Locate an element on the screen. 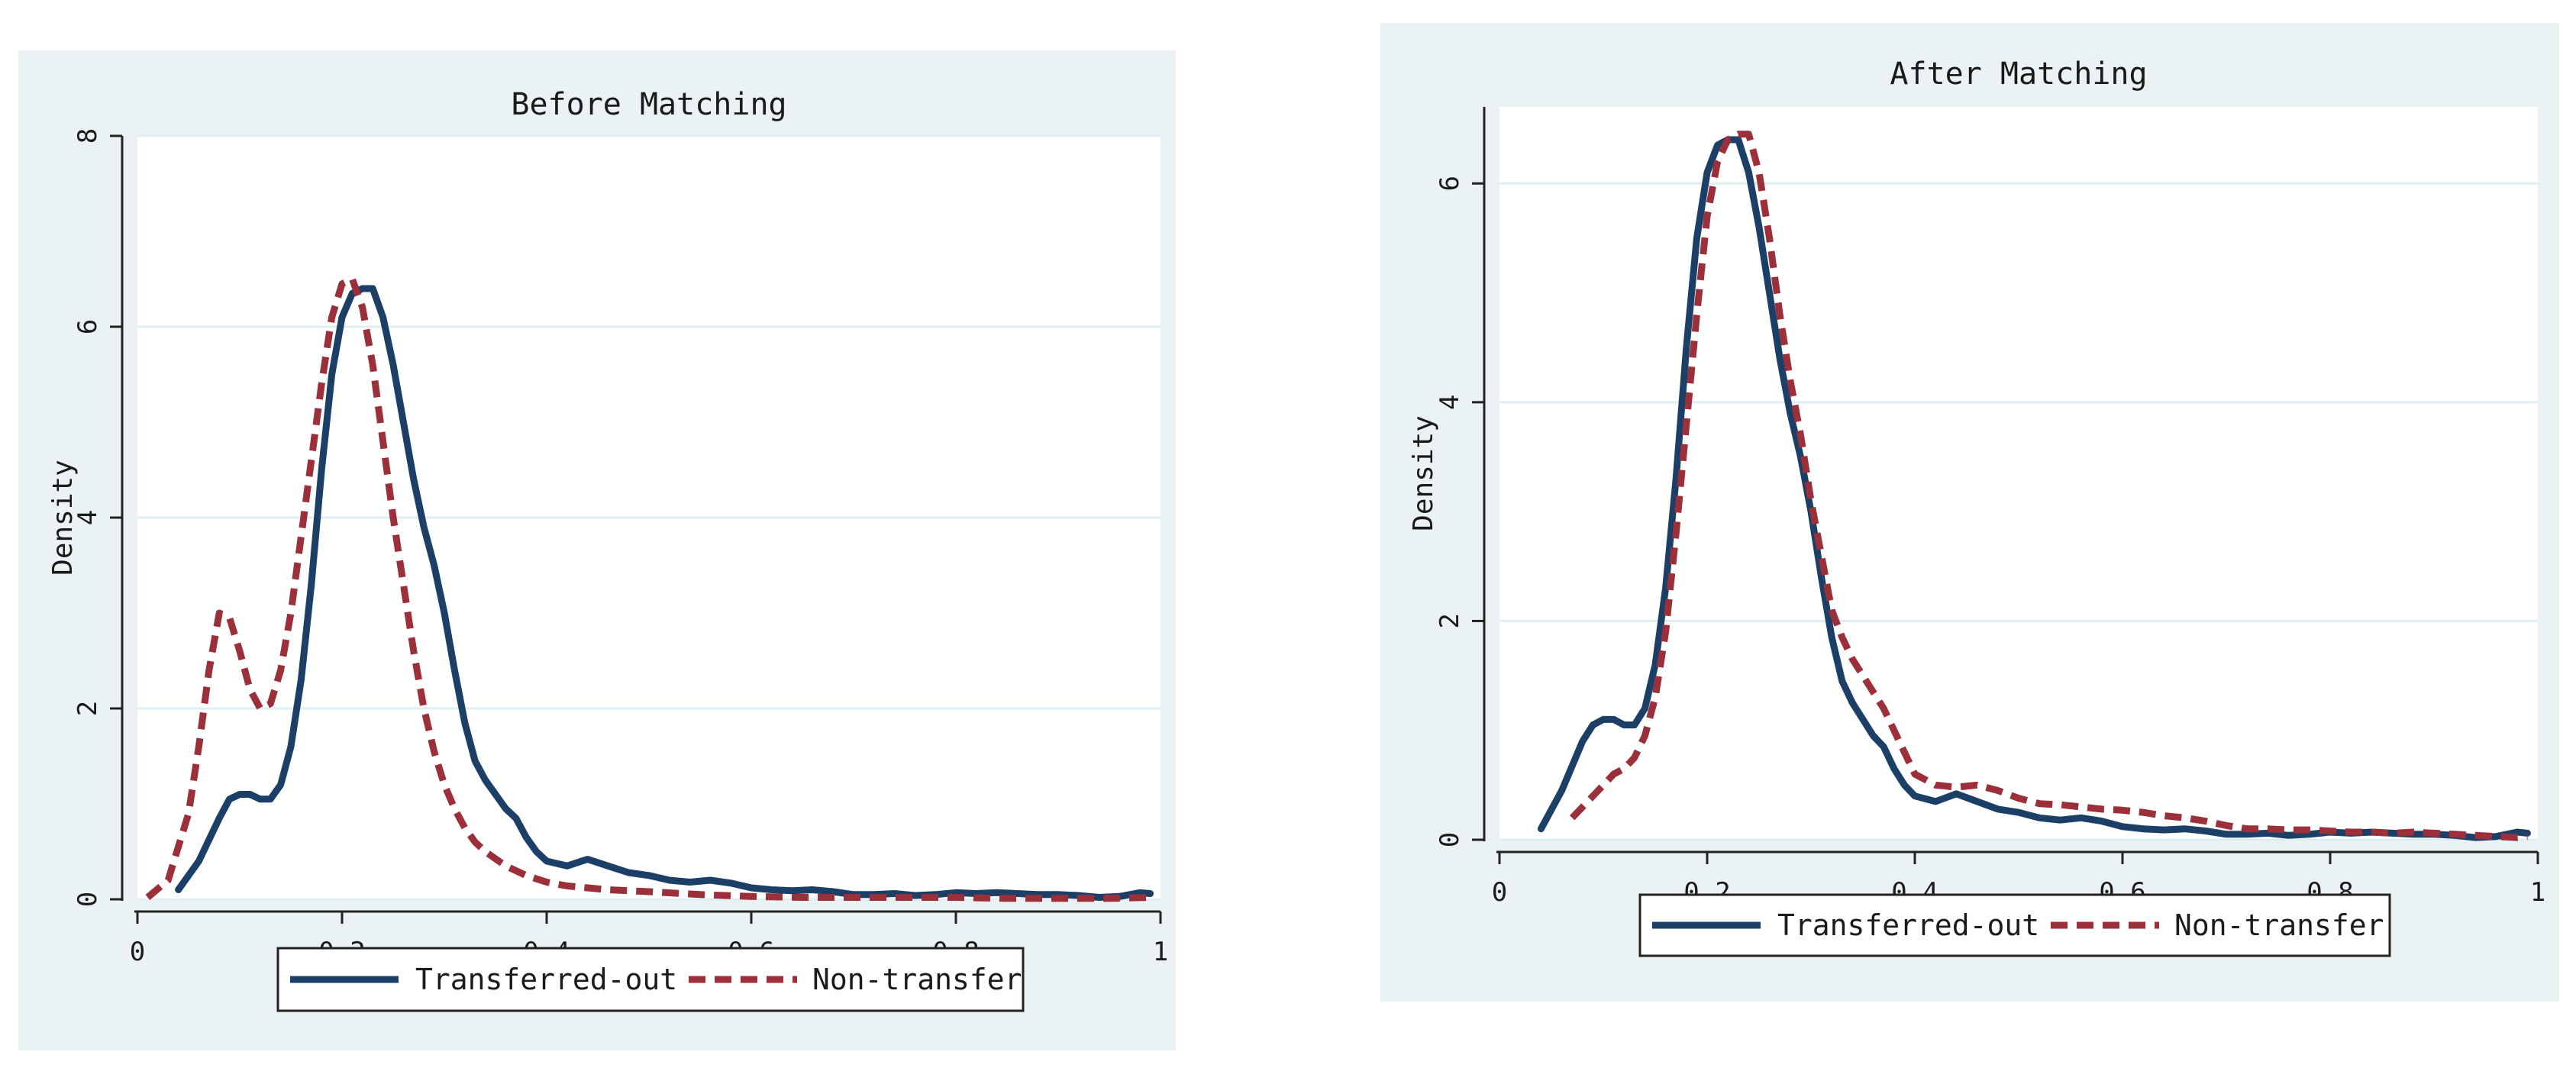 The image size is (2576, 1081). chart-title: Before Matching is located at coordinates (648, 104).